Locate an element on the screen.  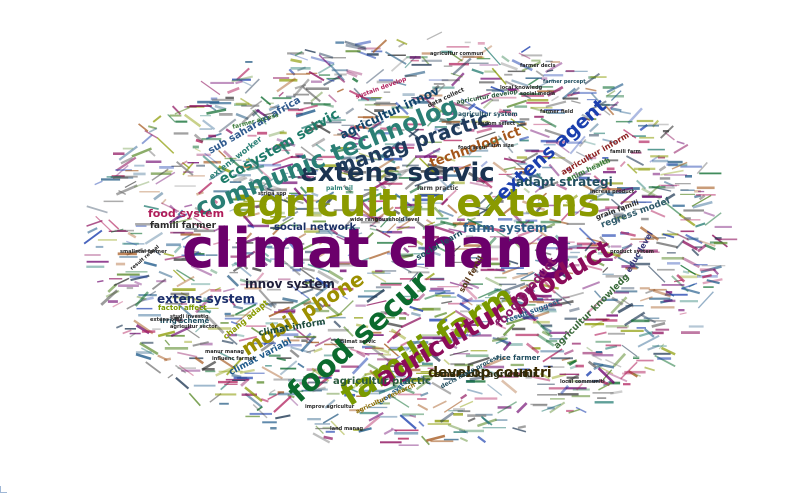
word-37: rice farmer is located at coordinates (518, 358).